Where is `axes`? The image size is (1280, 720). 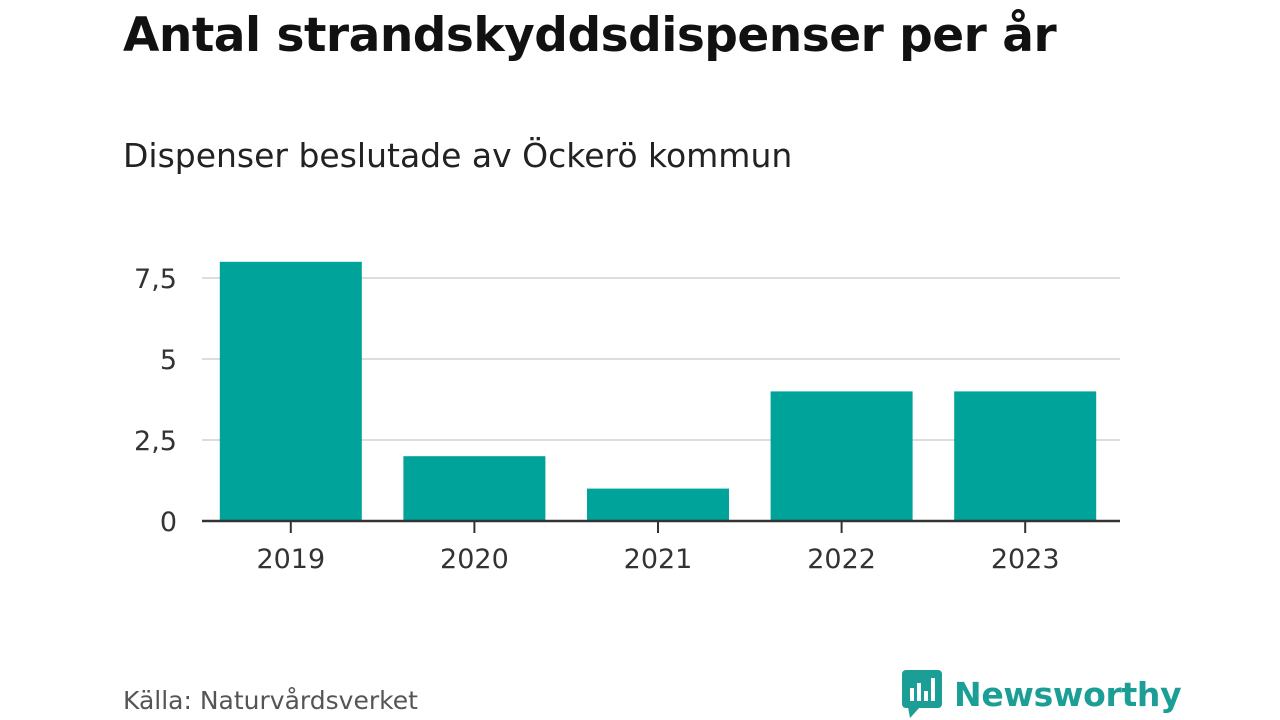 axes is located at coordinates (661, 526).